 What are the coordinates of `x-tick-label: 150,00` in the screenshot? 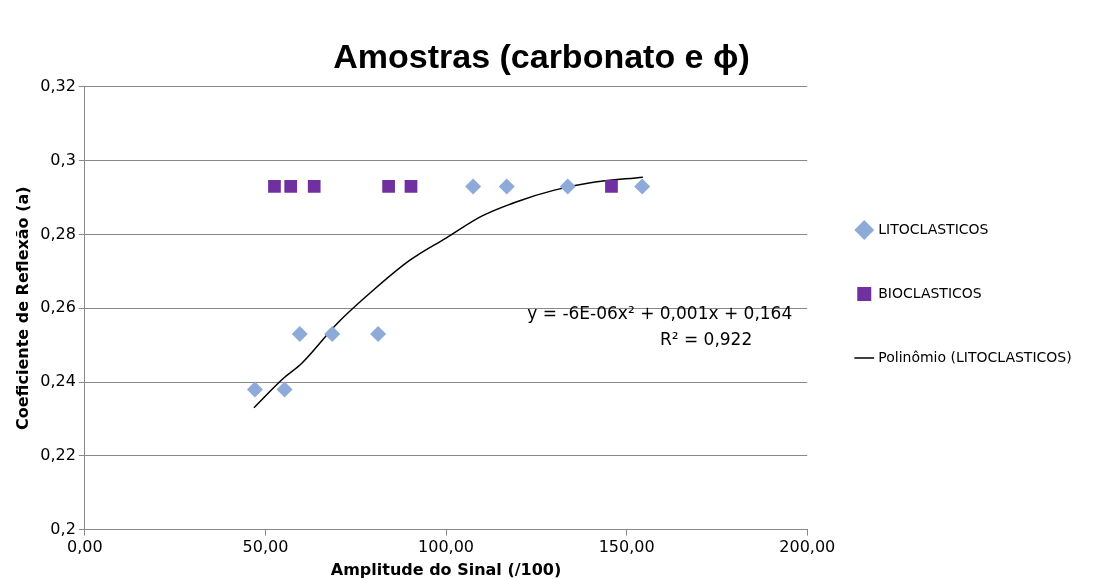 It's located at (626, 547).